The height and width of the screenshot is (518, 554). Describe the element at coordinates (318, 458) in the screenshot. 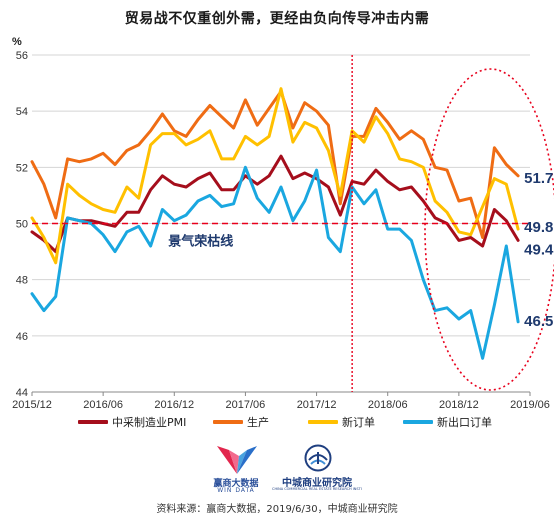

I see `institute-logo-icon` at that location.